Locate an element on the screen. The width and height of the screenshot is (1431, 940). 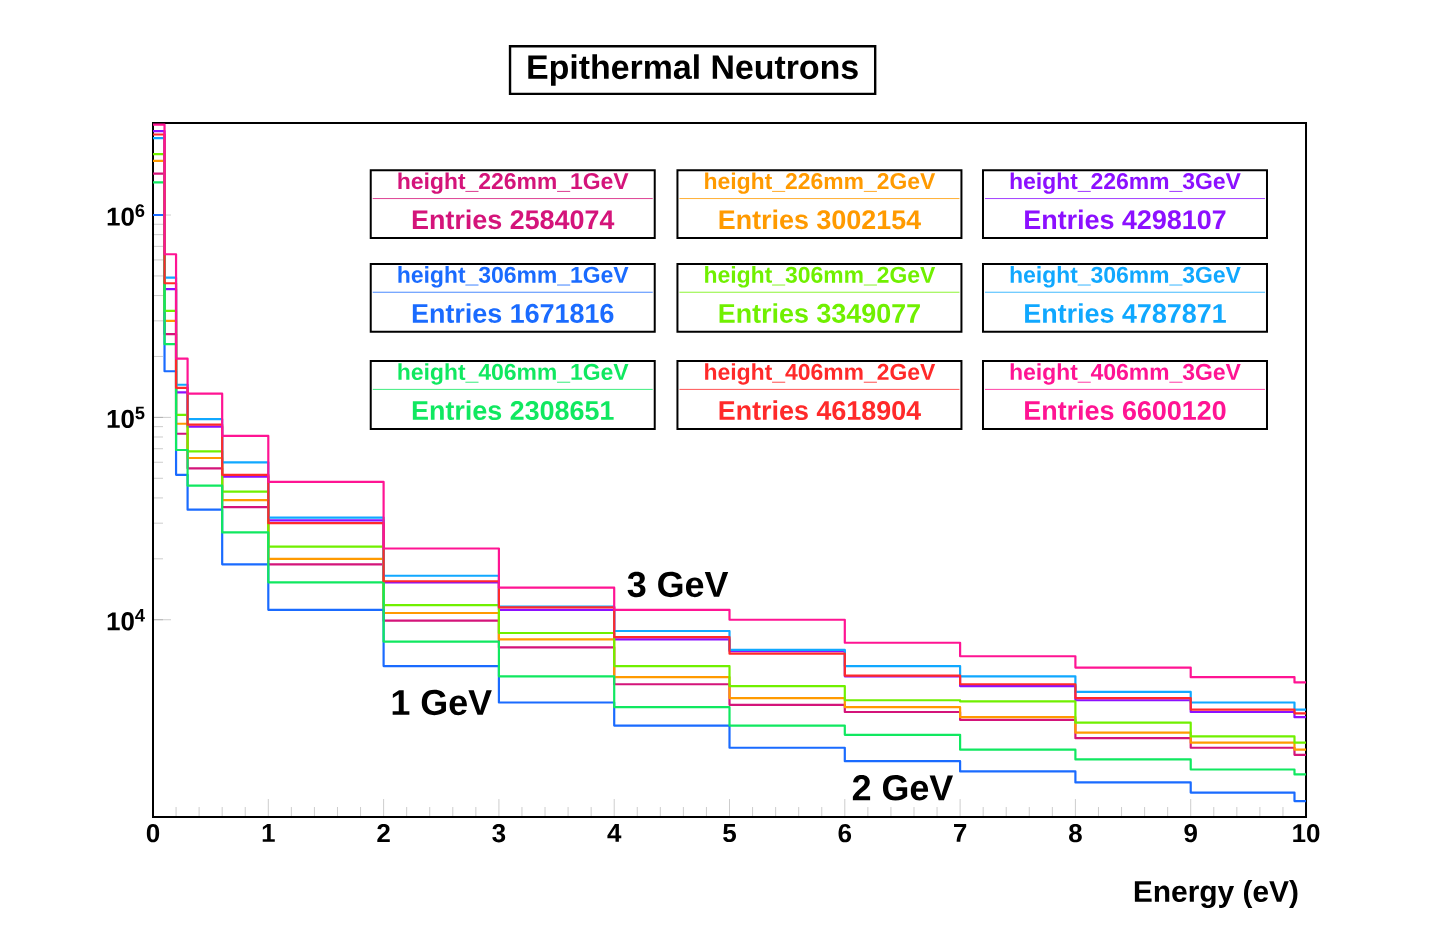
annotation: Entries 4618904 is located at coordinates (820, 410).